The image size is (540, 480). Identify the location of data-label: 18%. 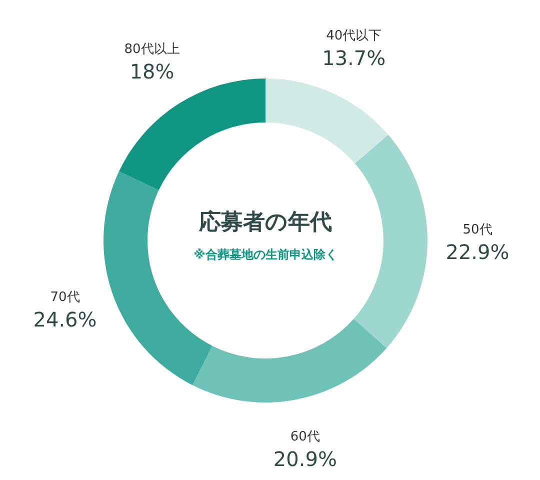
(152, 71).